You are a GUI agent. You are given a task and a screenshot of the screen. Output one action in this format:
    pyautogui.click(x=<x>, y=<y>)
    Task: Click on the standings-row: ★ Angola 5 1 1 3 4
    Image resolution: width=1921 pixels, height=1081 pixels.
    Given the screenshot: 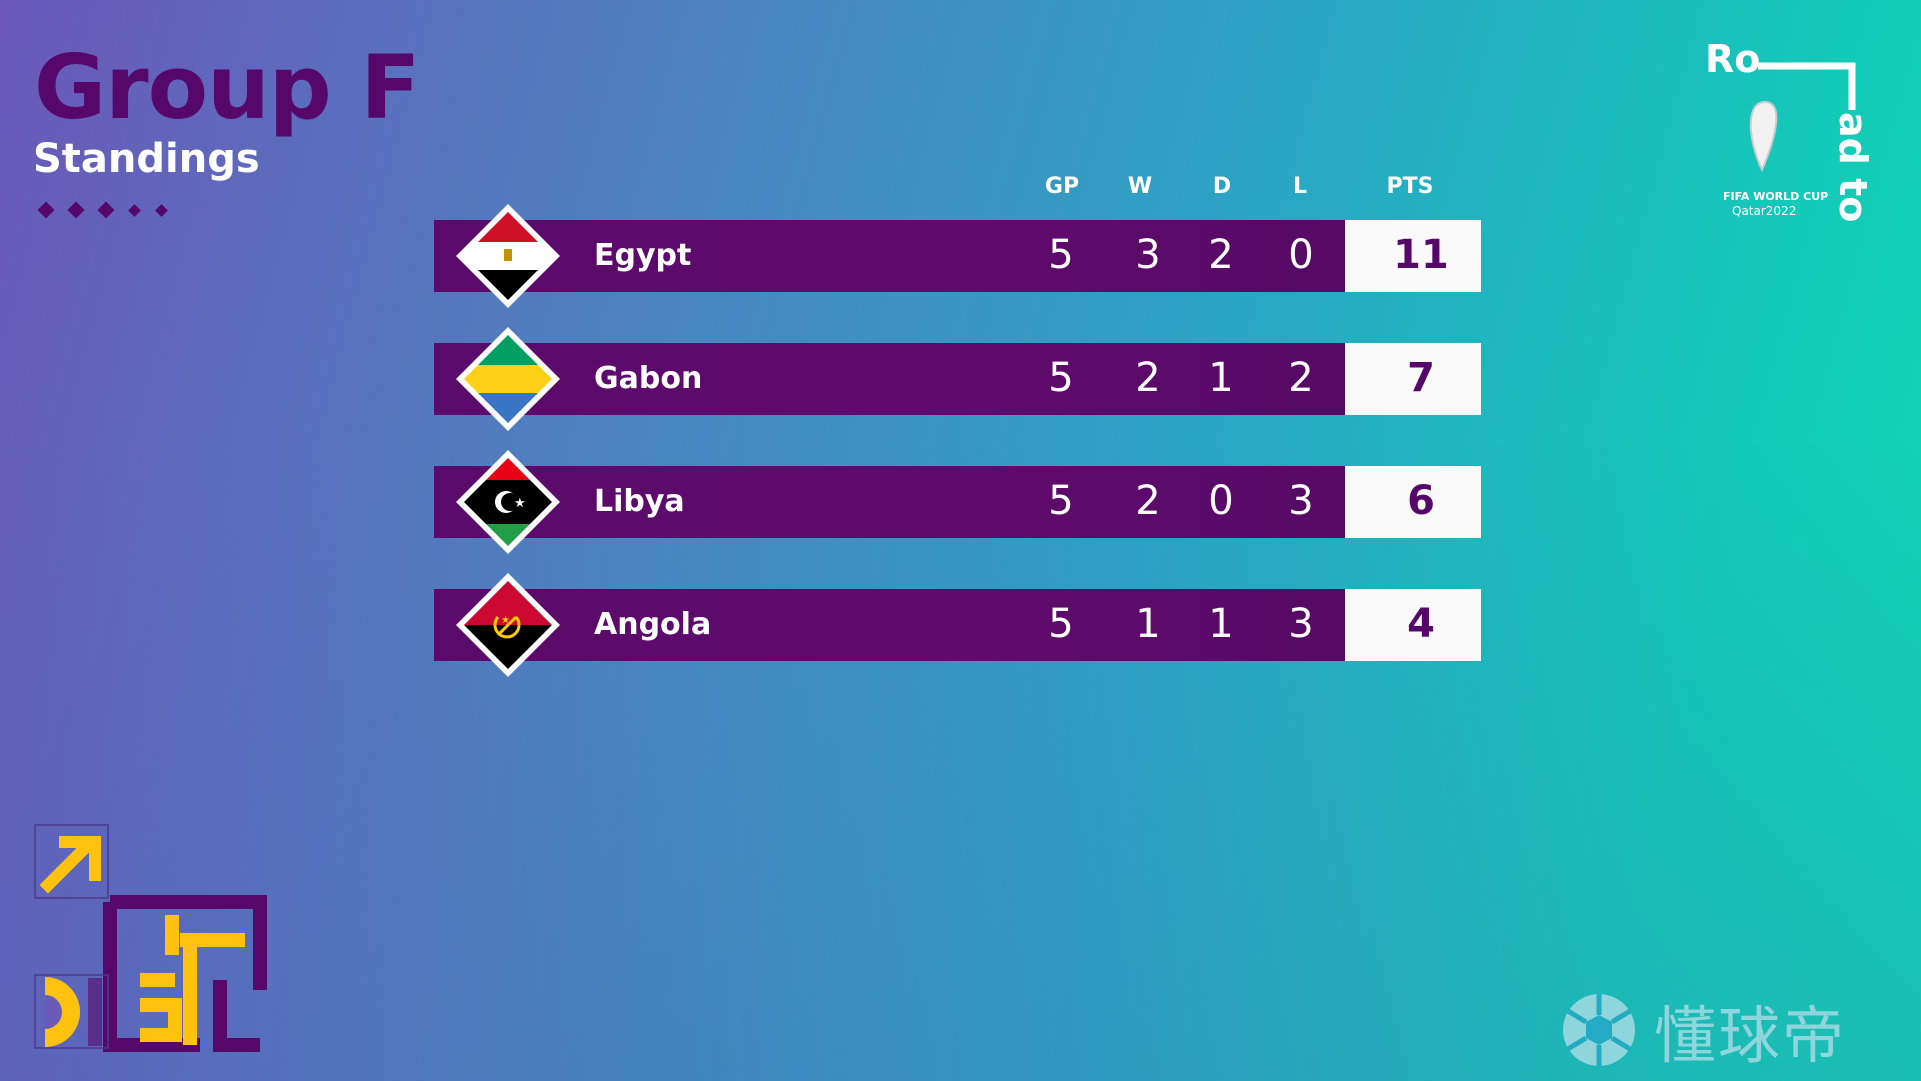 What is the action you would take?
    pyautogui.click(x=957, y=625)
    